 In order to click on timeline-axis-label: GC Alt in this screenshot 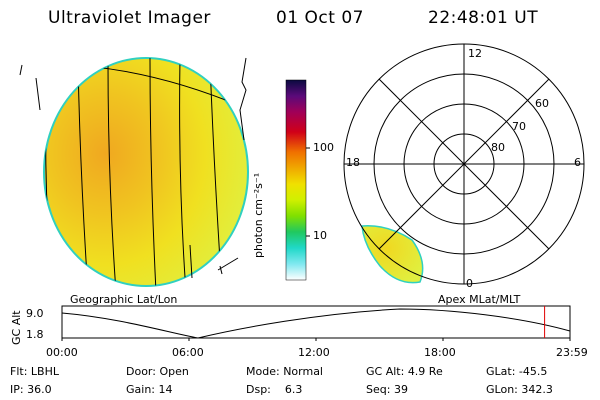, I will do `click(16, 327)`.